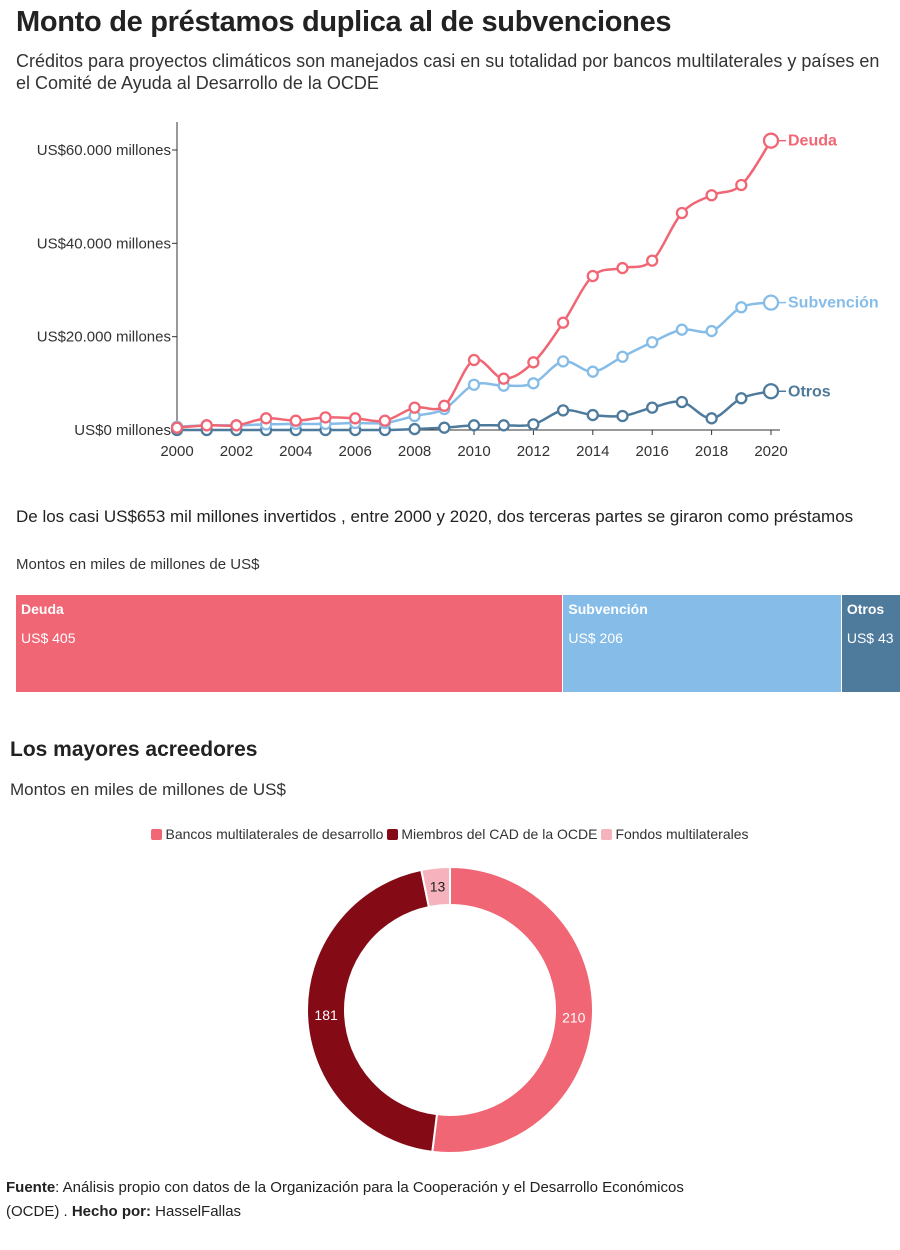 The width and height of the screenshot is (900, 1250). What do you see at coordinates (148, 789) in the screenshot?
I see `donut-subtitle: Montos en miles de millones de US$` at bounding box center [148, 789].